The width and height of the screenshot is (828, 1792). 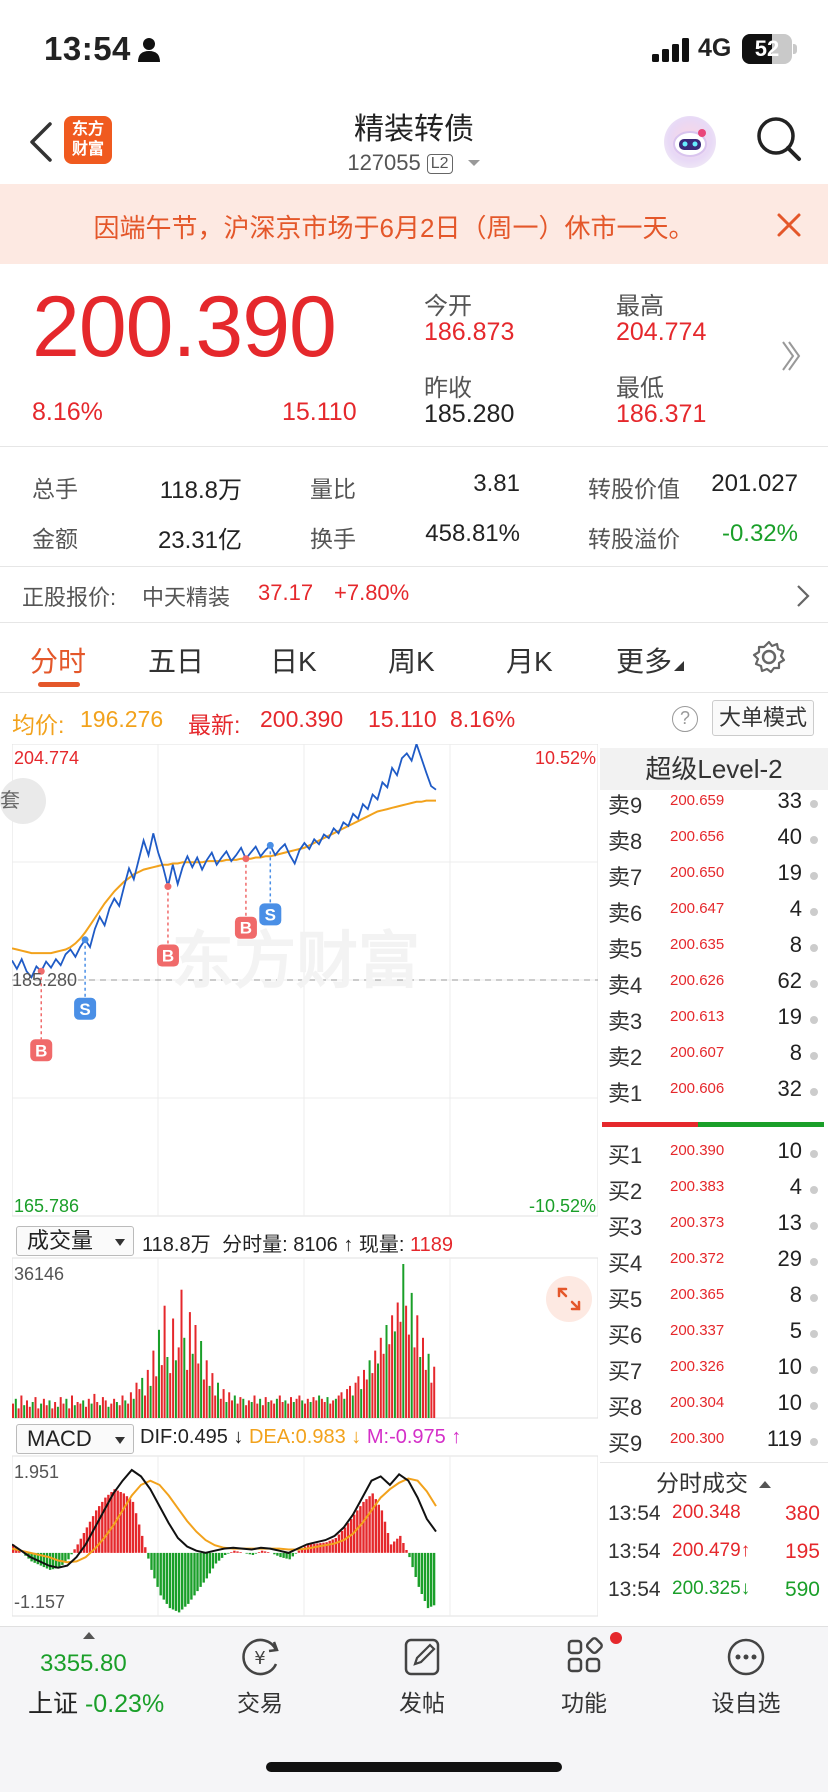 What do you see at coordinates (565, 758) in the screenshot?
I see `pct-max-label: 10.52%` at bounding box center [565, 758].